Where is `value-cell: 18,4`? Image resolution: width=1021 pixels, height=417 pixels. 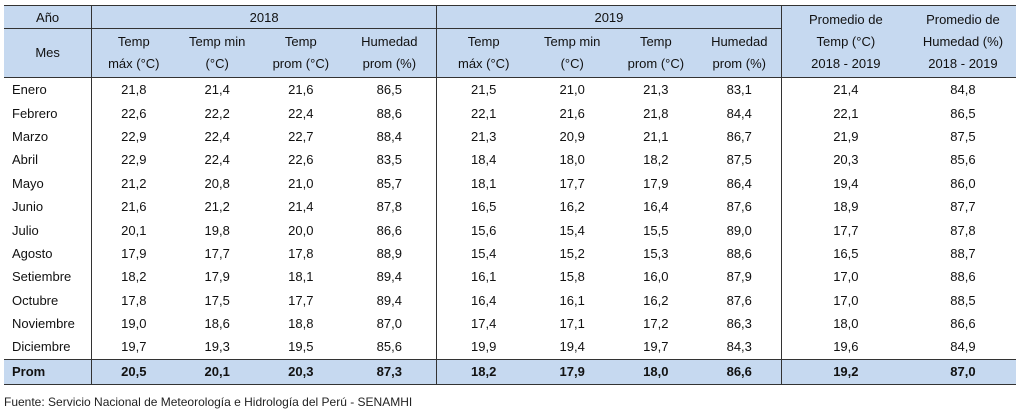 value-cell: 18,4 is located at coordinates (483, 160).